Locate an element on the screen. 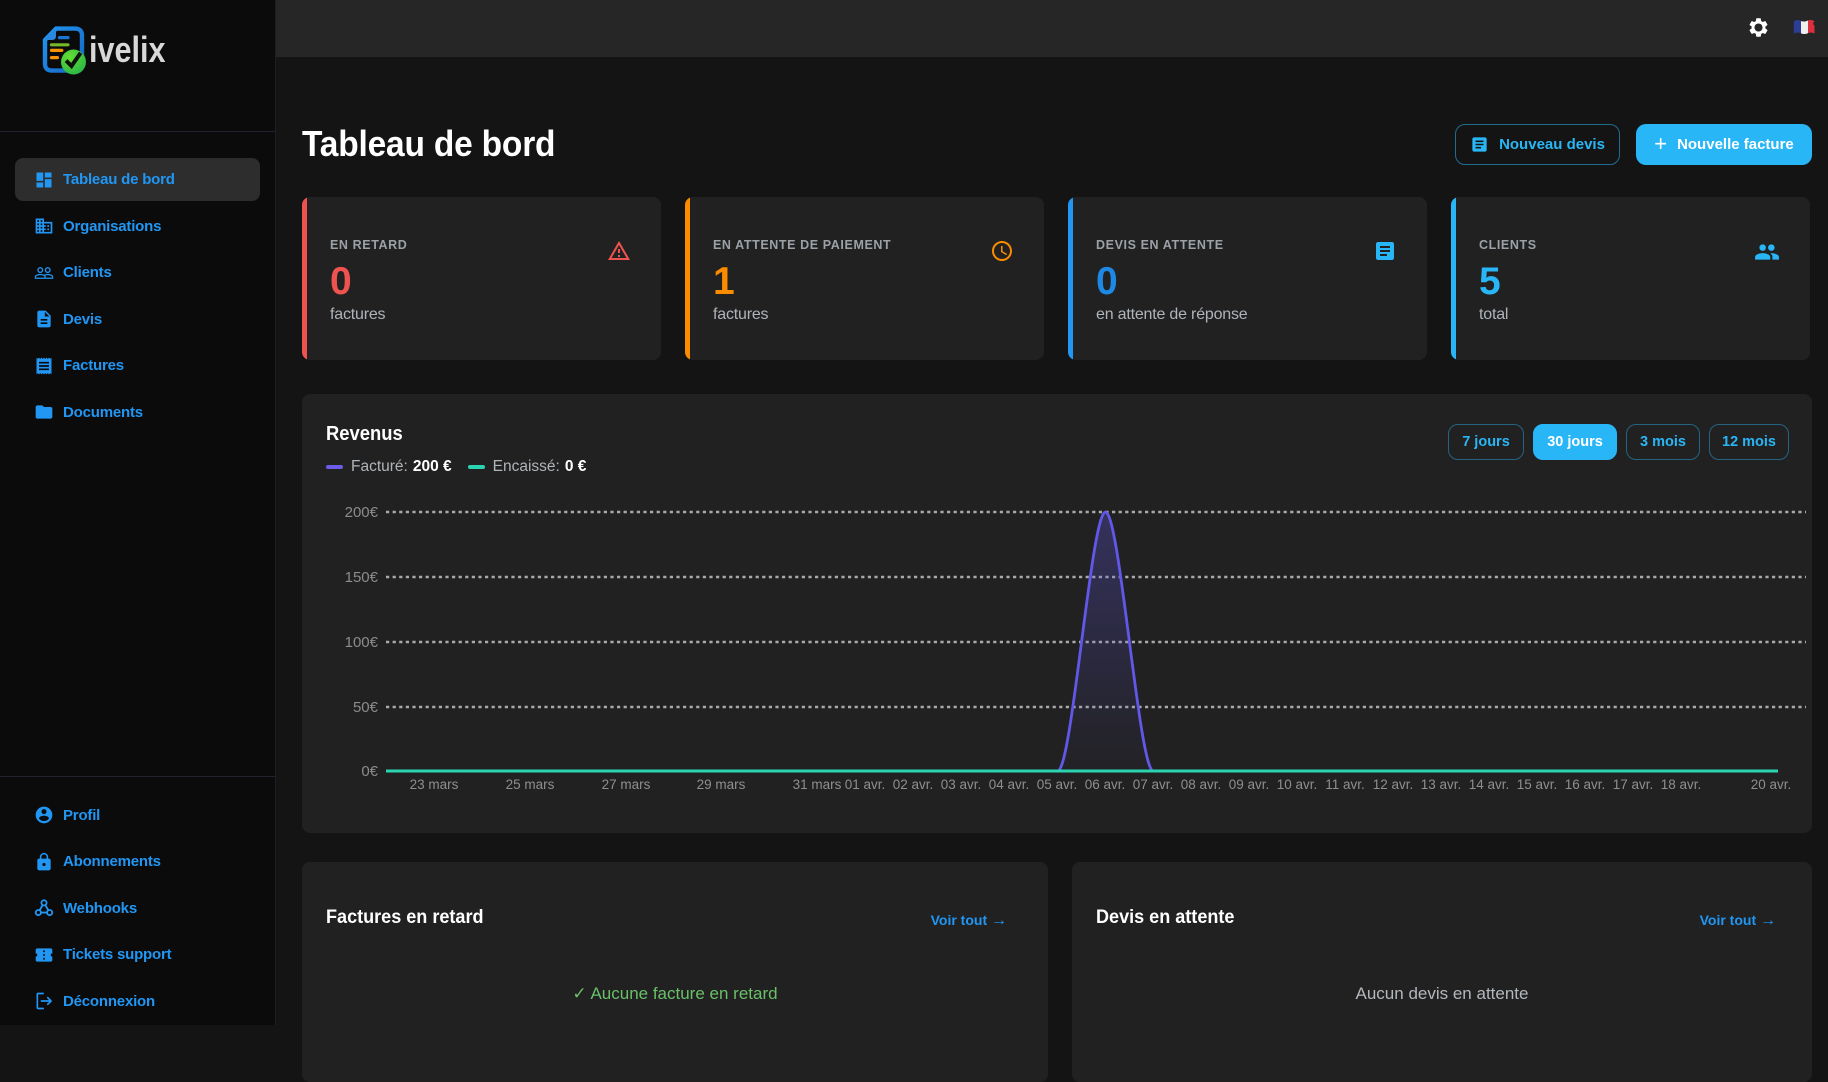  svg-text: 01 avr. is located at coordinates (865, 784).